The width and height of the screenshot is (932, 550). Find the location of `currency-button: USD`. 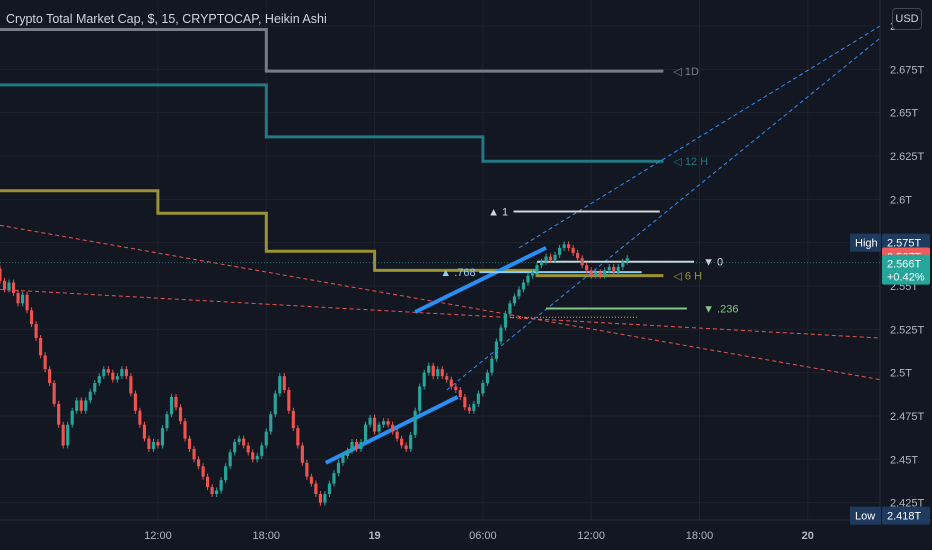

currency-button: USD is located at coordinates (907, 19).